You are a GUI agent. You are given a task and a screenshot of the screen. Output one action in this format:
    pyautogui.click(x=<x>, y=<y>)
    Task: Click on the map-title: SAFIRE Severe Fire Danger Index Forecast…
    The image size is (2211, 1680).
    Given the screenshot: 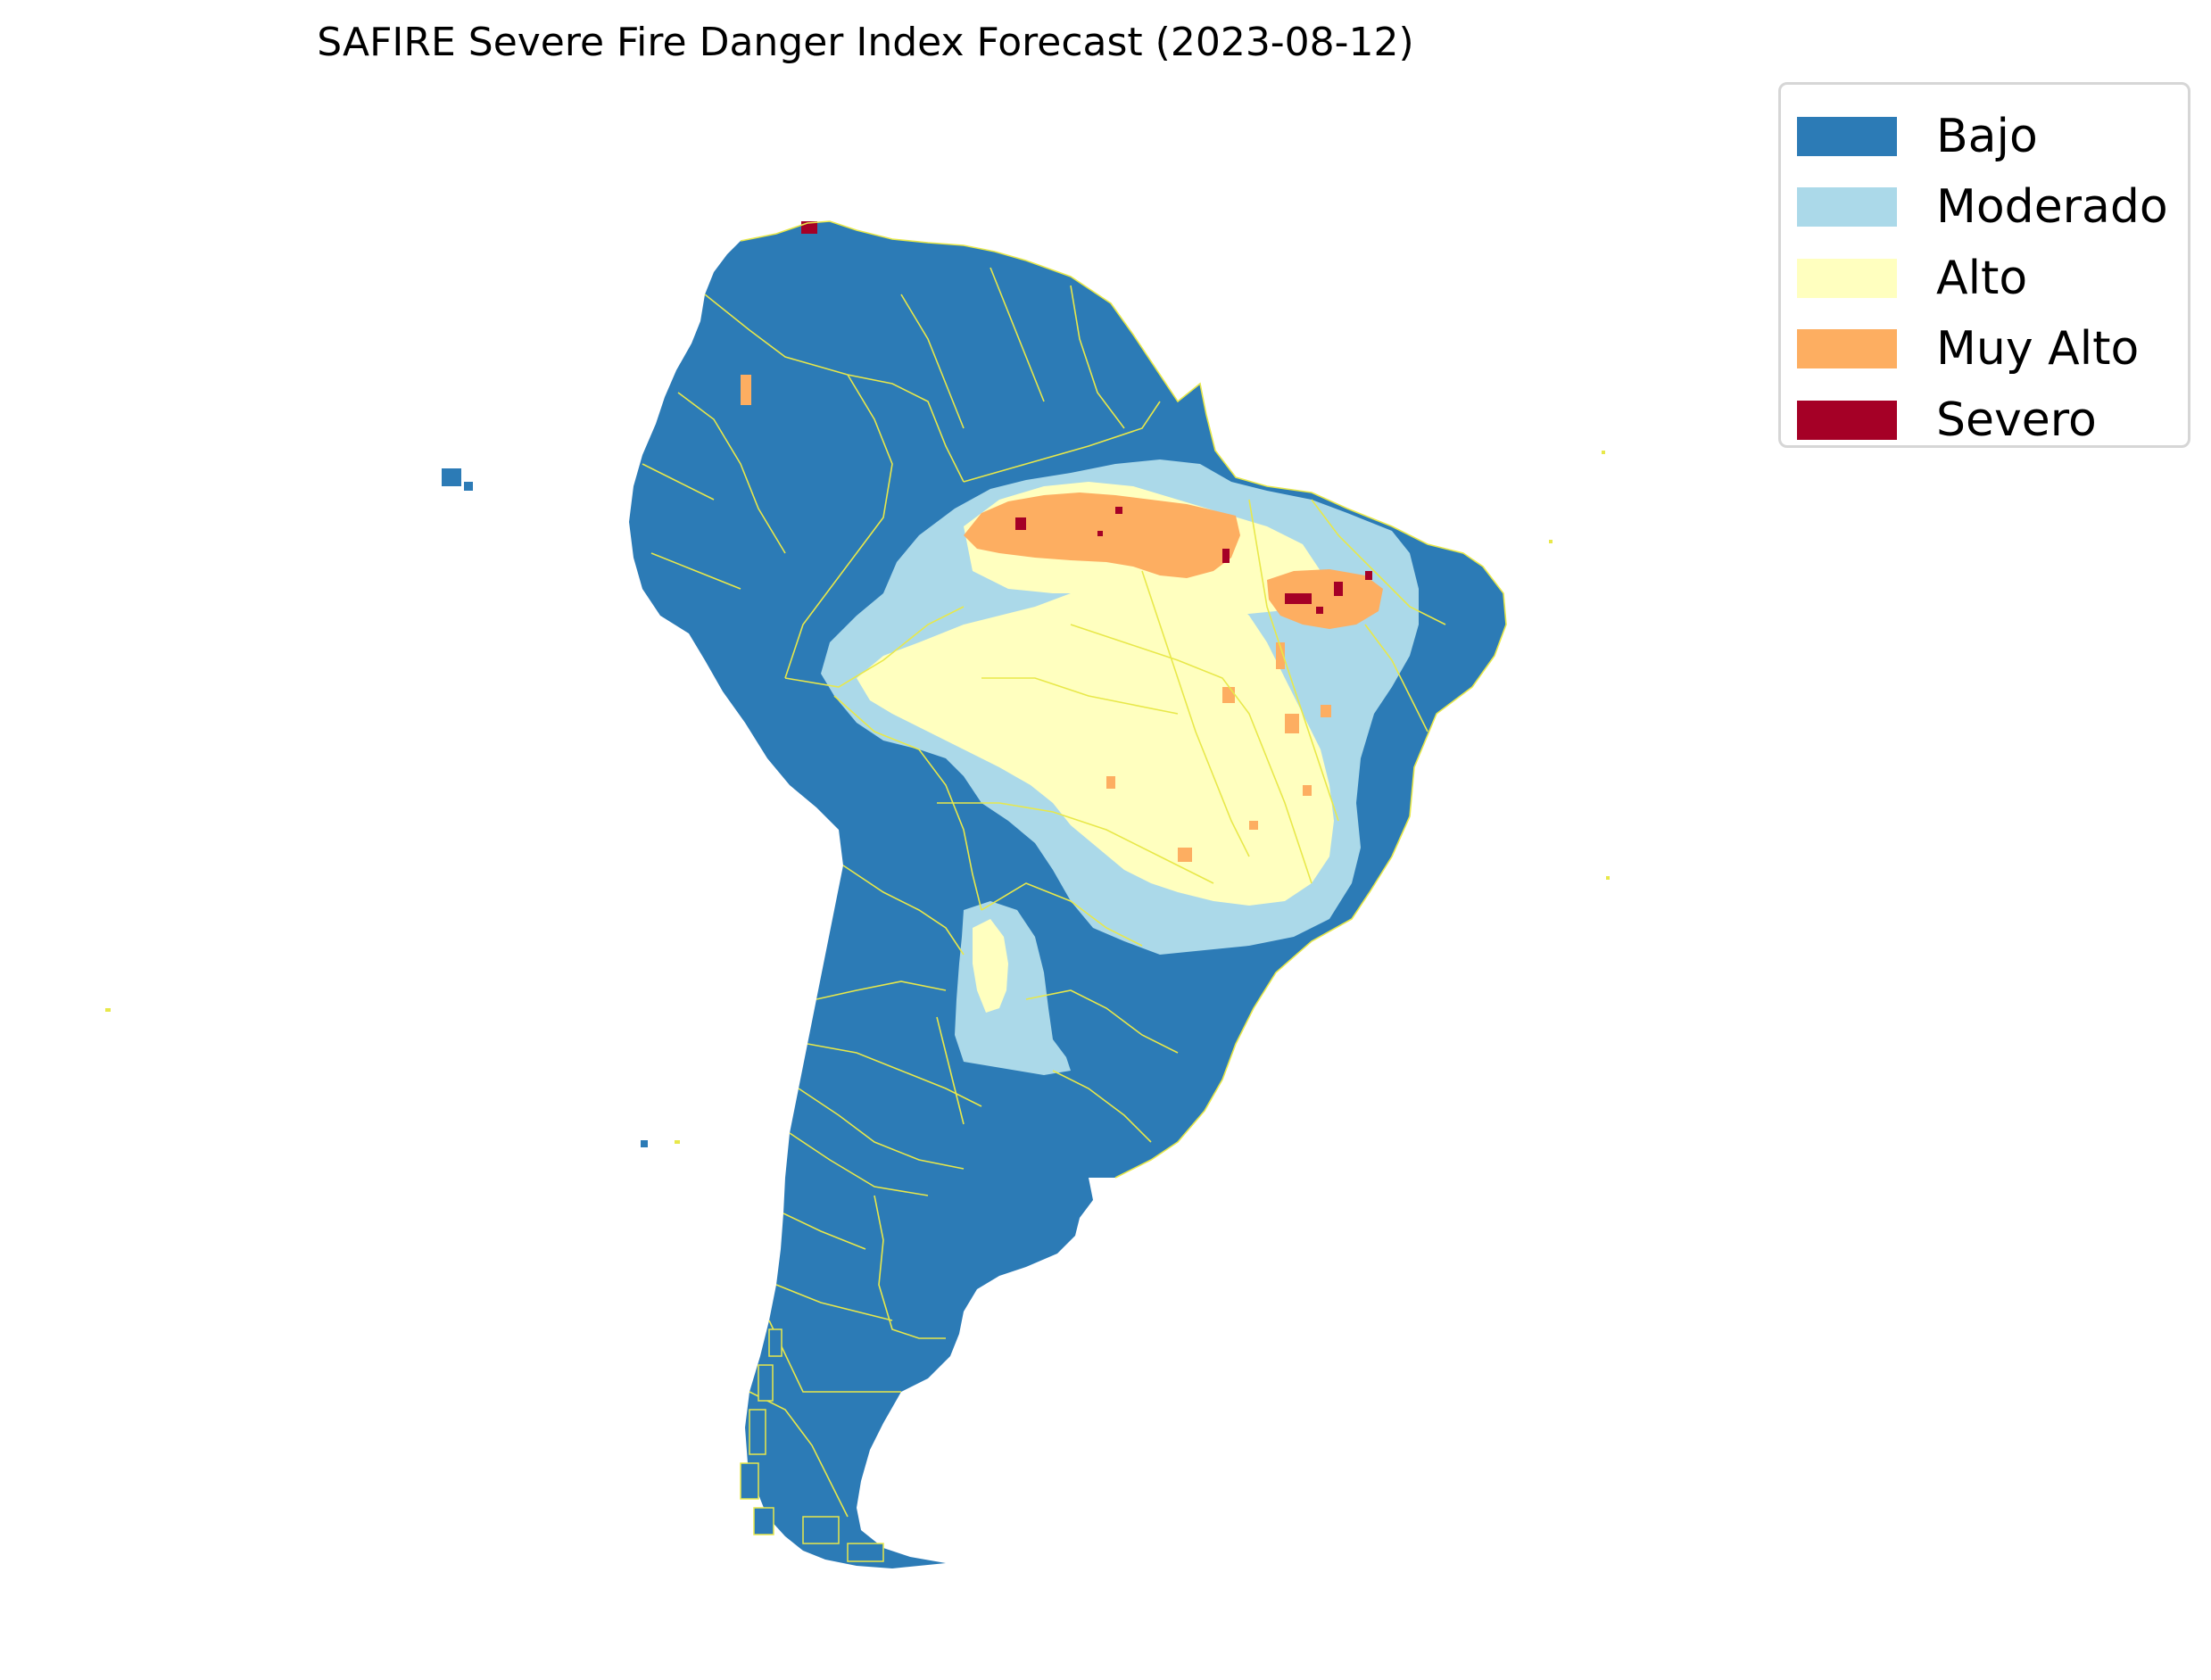 What is the action you would take?
    pyautogui.click(x=865, y=42)
    